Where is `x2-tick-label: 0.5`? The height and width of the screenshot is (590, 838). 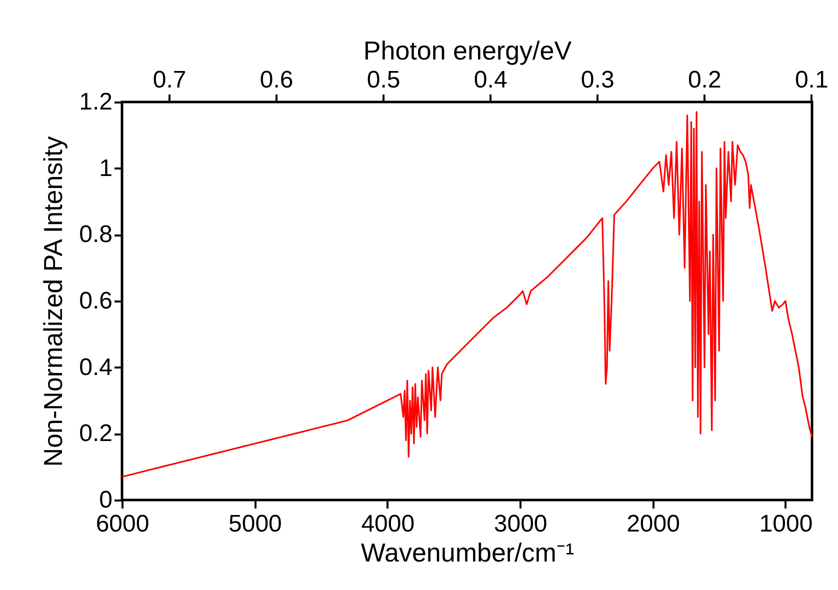
x2-tick-label: 0.5 is located at coordinates (383, 80).